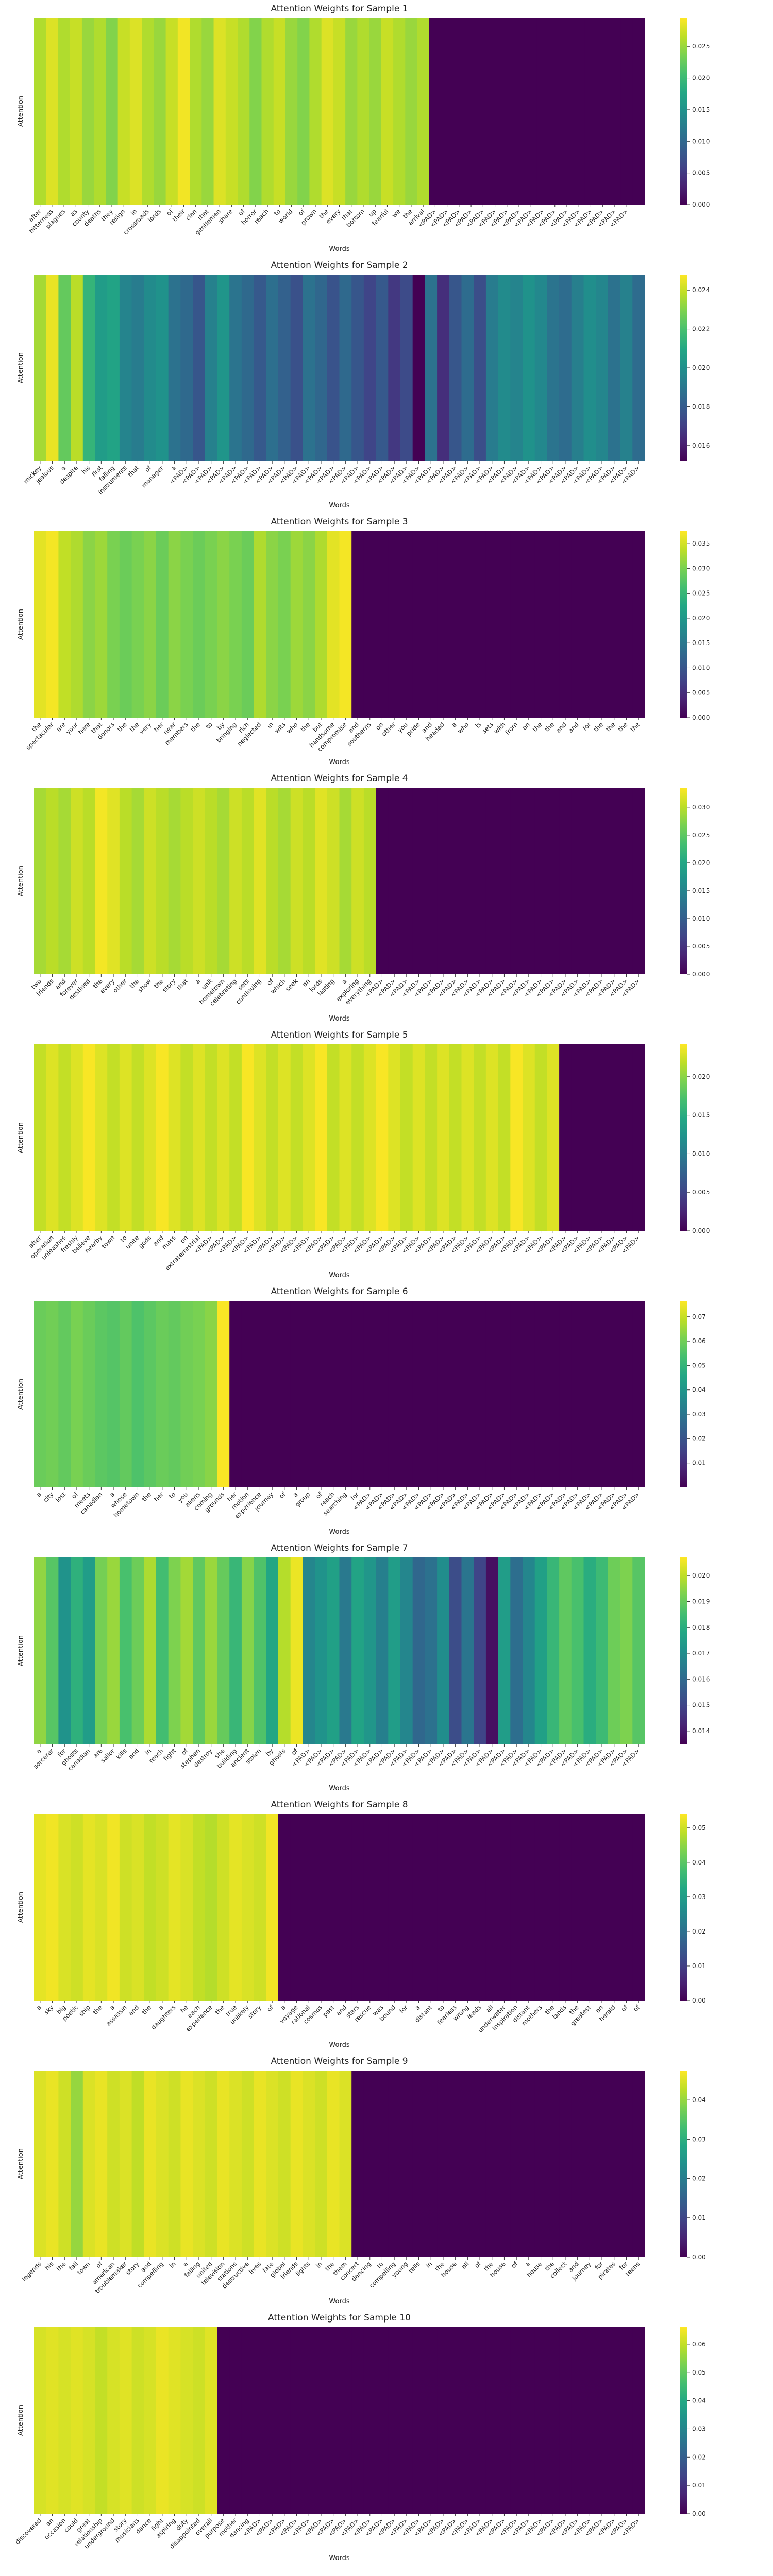 The width and height of the screenshot is (773, 2576). What do you see at coordinates (32, 2271) in the screenshot?
I see `x-tick-label: legends` at bounding box center [32, 2271].